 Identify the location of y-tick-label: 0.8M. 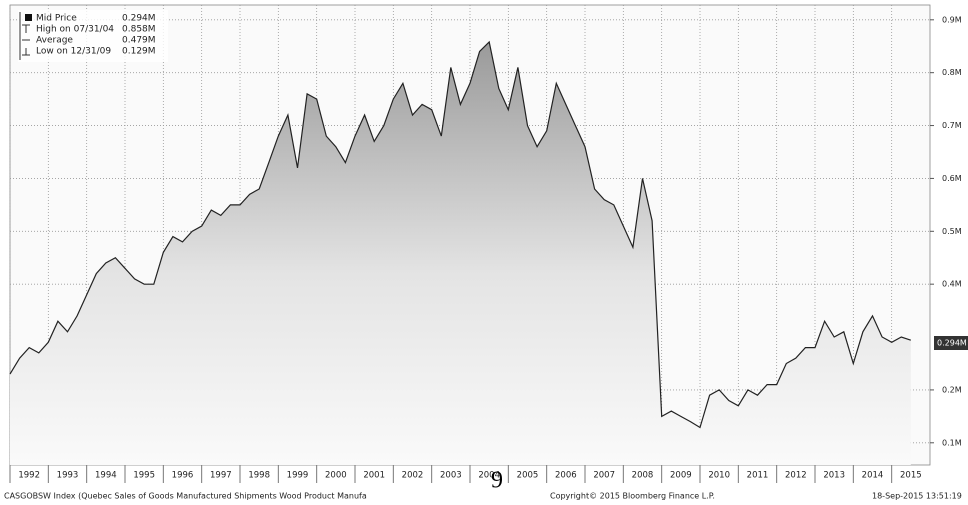
(952, 72).